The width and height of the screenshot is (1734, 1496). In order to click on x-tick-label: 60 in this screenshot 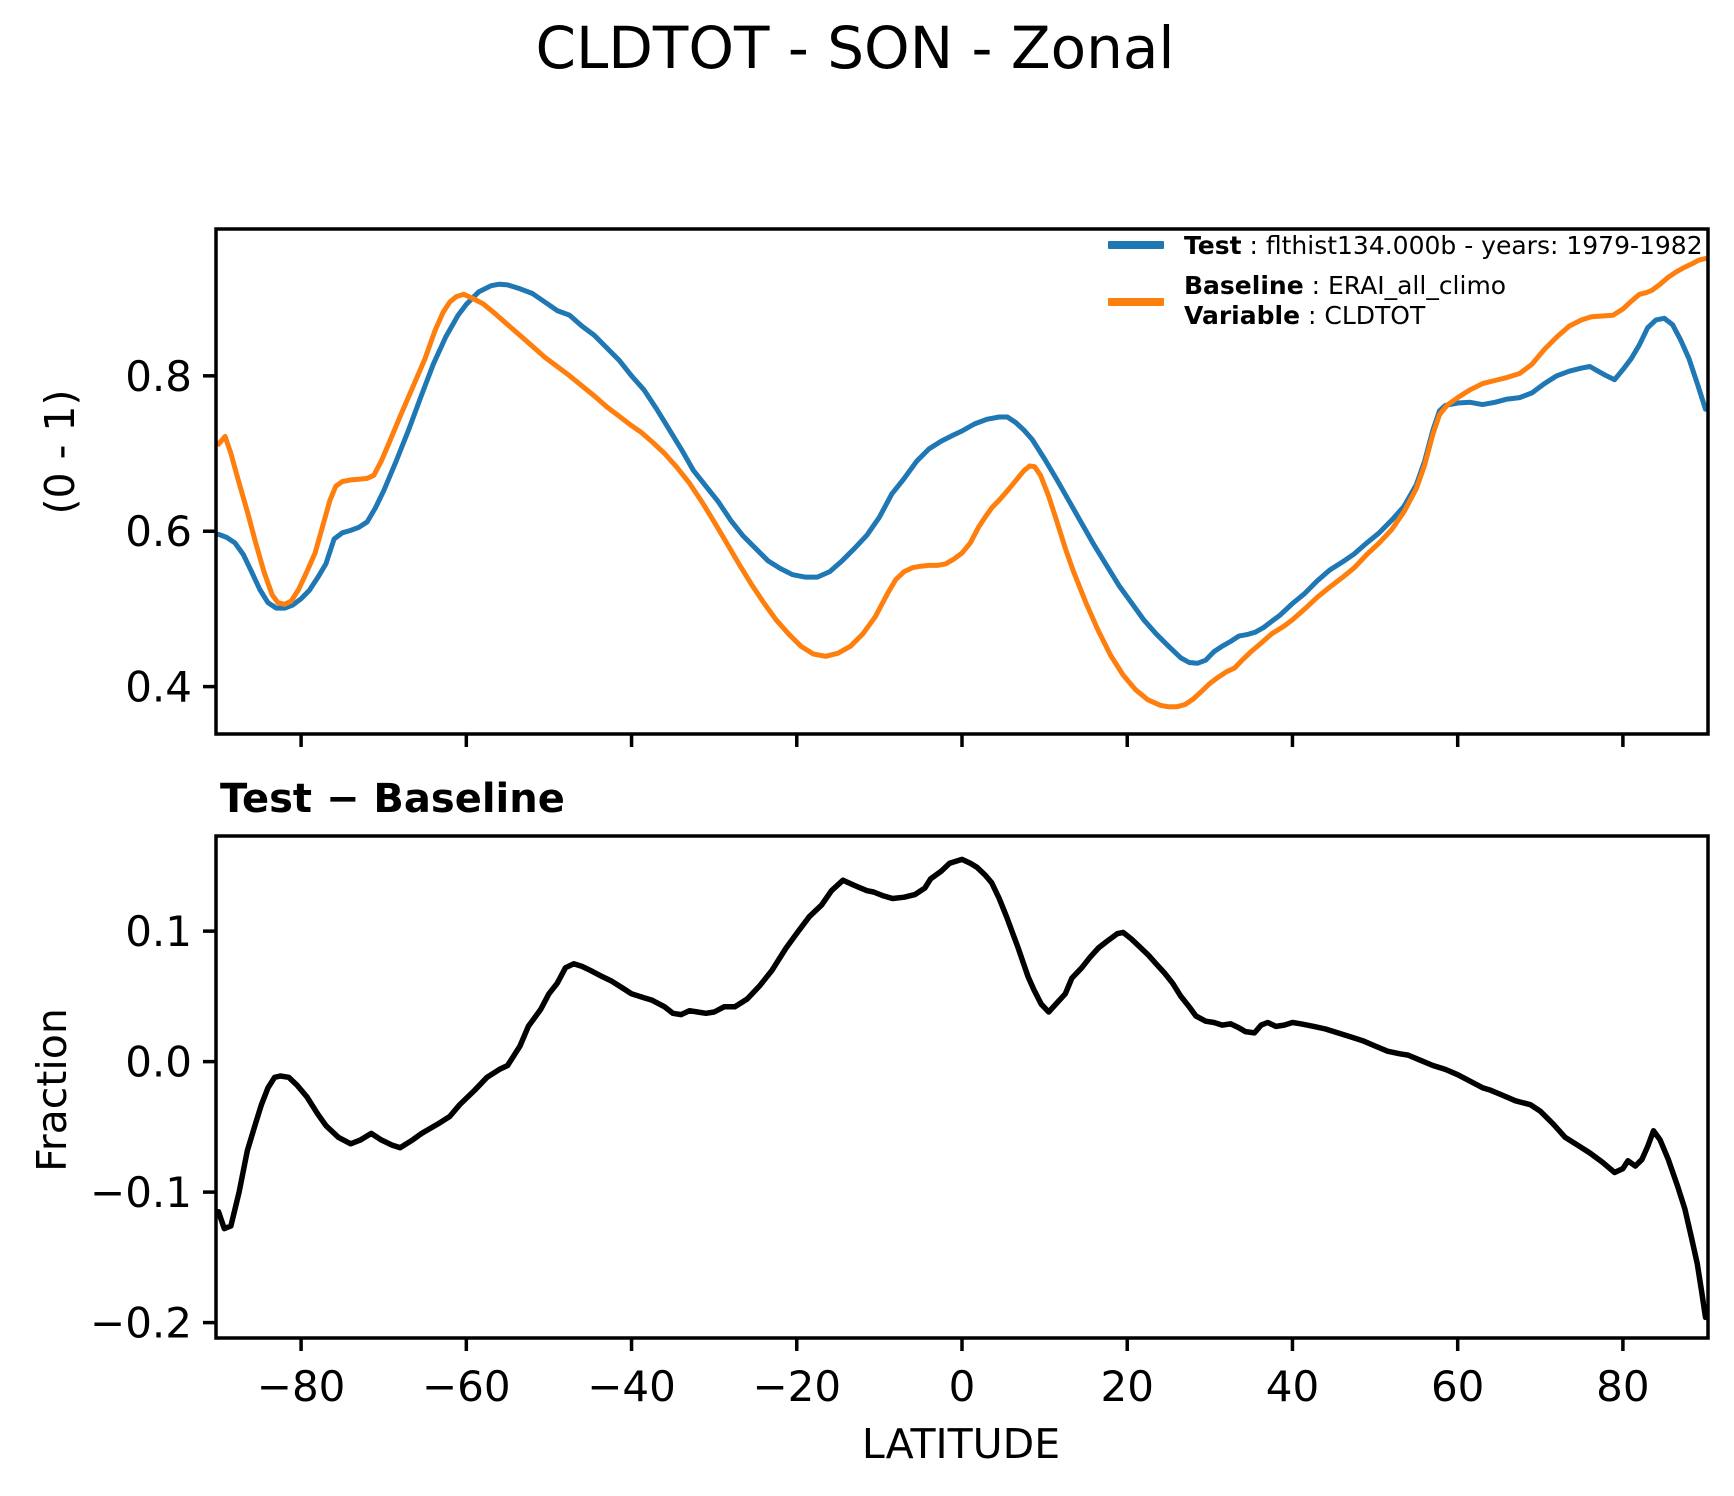, I will do `click(1457, 1386)`.